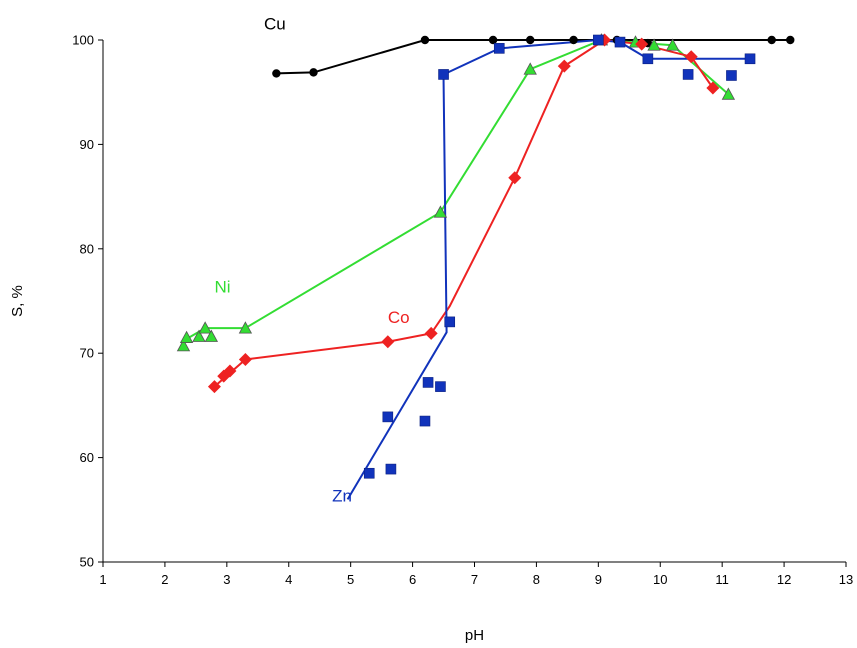 Image resolution: width=857 pixels, height=648 pixels. What do you see at coordinates (412, 579) in the screenshot?
I see `x-tick-label: 6` at bounding box center [412, 579].